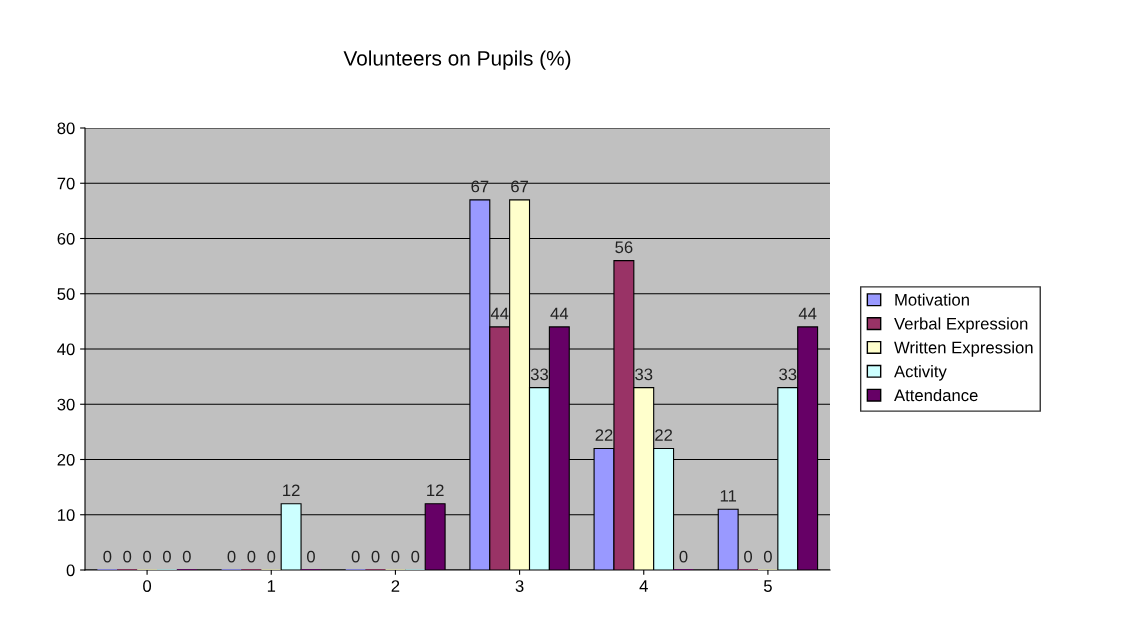  Describe the element at coordinates (66, 183) in the screenshot. I see `y-tick-label: 70` at that location.